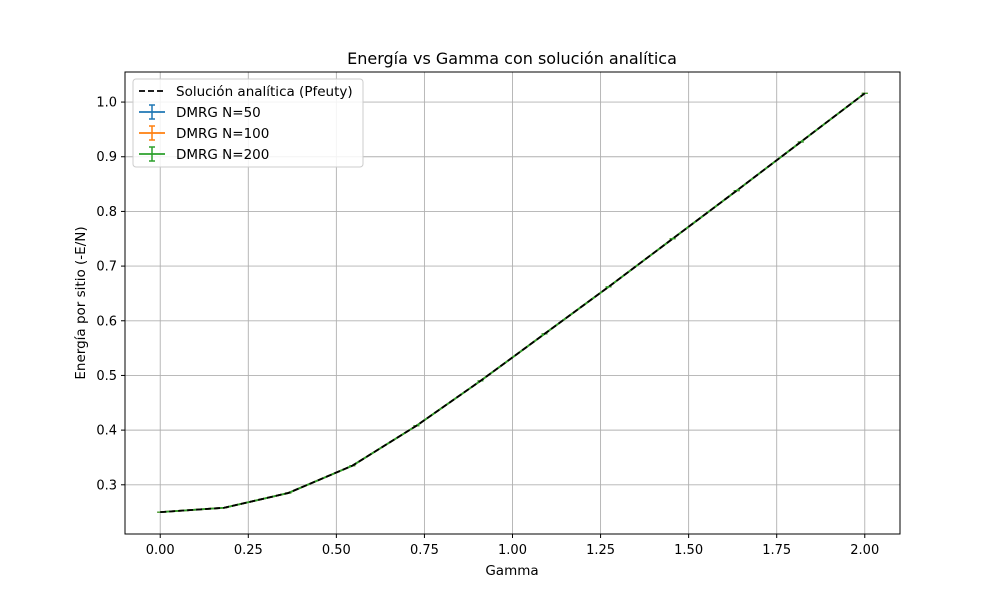 The height and width of the screenshot is (600, 1000). Describe the element at coordinates (222, 155) in the screenshot. I see `legend-label: DMRG N=200` at that location.